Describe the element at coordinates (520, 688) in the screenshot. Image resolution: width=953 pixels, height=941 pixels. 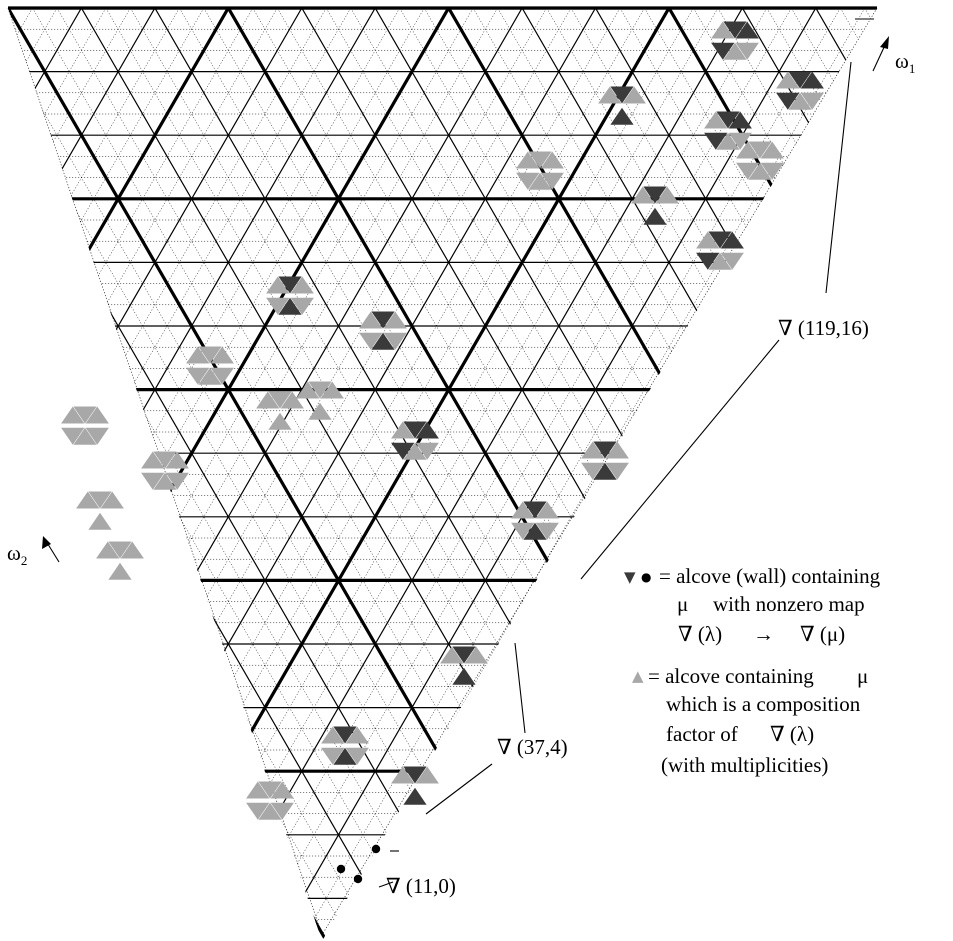
I see `leader-37-top` at that location.